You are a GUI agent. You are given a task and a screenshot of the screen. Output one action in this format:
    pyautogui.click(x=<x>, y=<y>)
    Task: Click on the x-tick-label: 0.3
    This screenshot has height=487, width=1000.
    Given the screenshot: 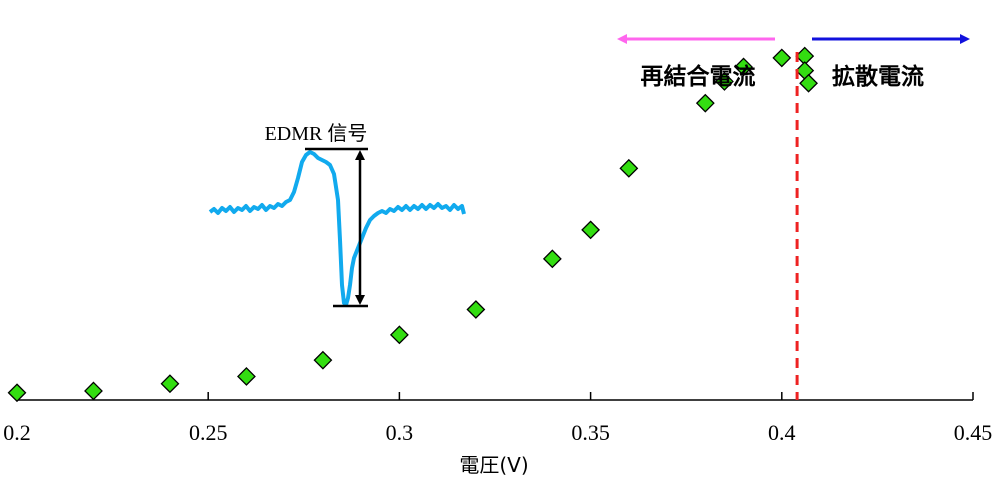 What is the action you would take?
    pyautogui.click(x=400, y=432)
    